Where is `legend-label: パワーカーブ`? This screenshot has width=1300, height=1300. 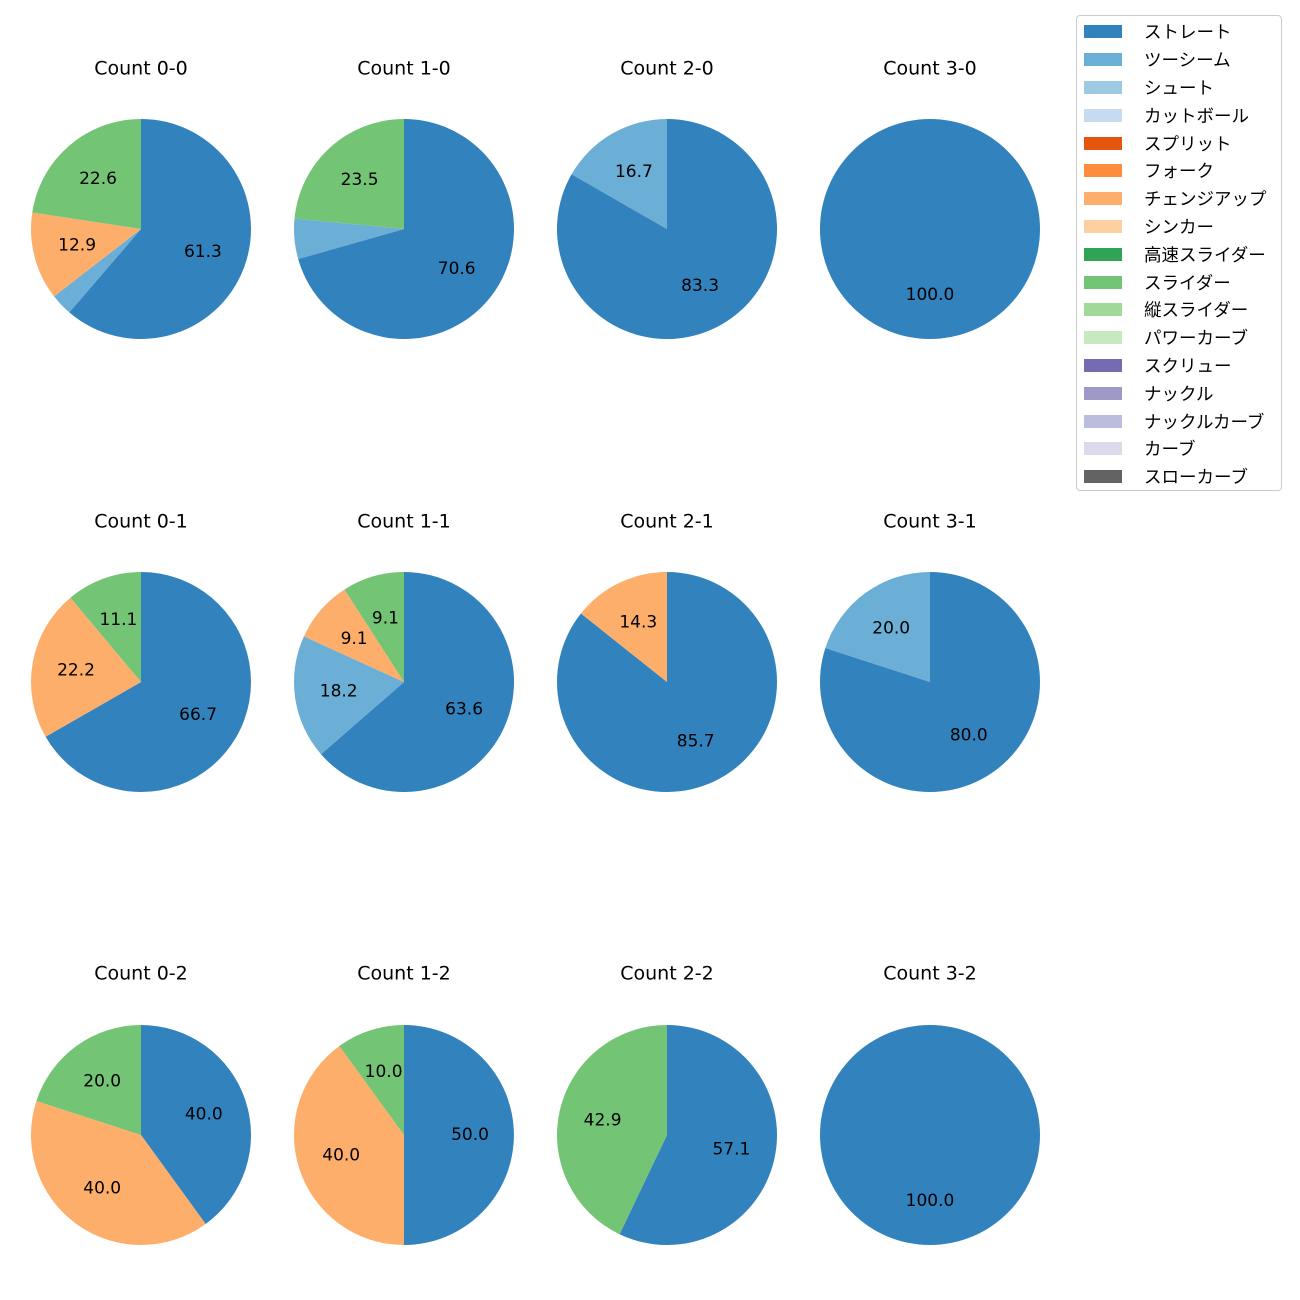 legend-label: パワーカーブ is located at coordinates (1196, 339).